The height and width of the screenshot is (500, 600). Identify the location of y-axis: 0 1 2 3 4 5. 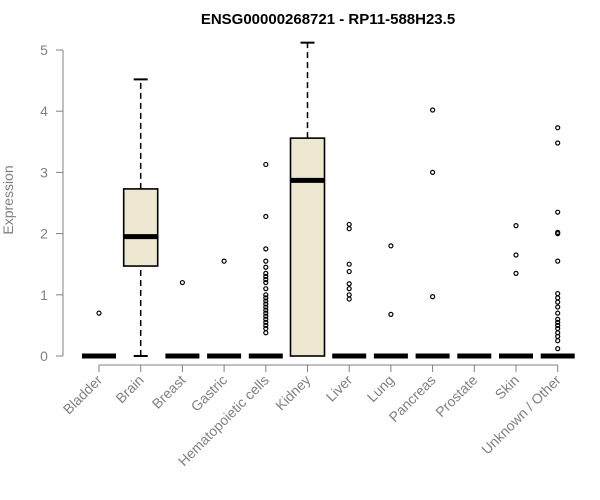
(52, 203).